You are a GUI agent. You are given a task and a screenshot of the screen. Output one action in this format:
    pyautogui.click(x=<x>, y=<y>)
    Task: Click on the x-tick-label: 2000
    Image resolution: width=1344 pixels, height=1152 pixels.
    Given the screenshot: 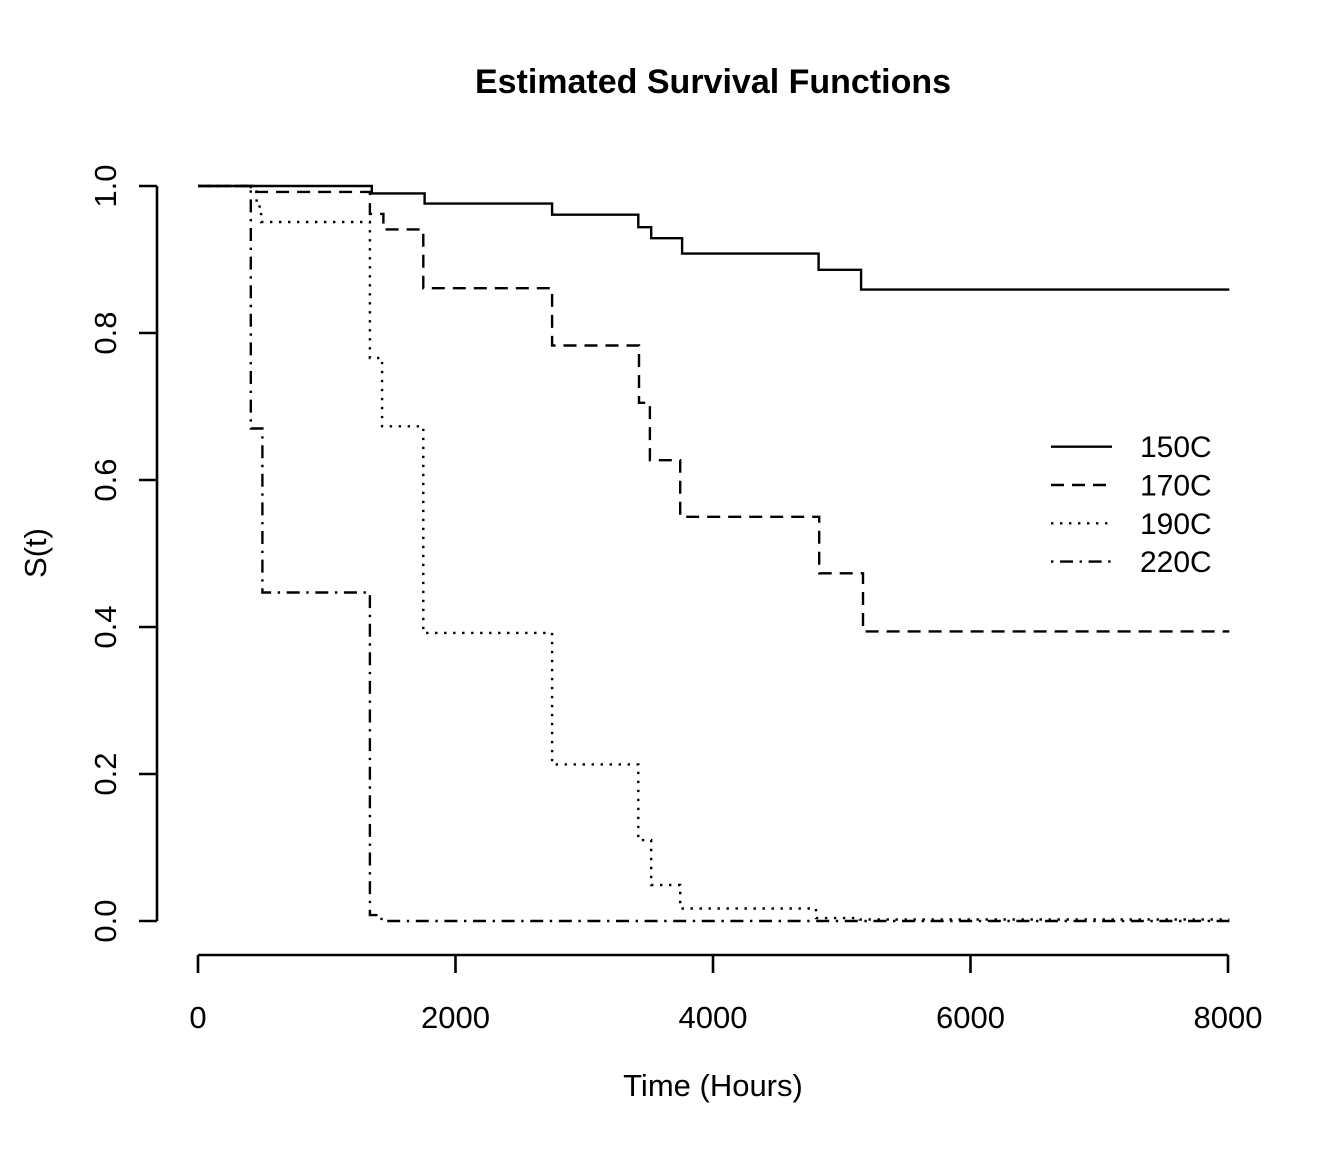 What is the action you would take?
    pyautogui.click(x=455, y=1017)
    